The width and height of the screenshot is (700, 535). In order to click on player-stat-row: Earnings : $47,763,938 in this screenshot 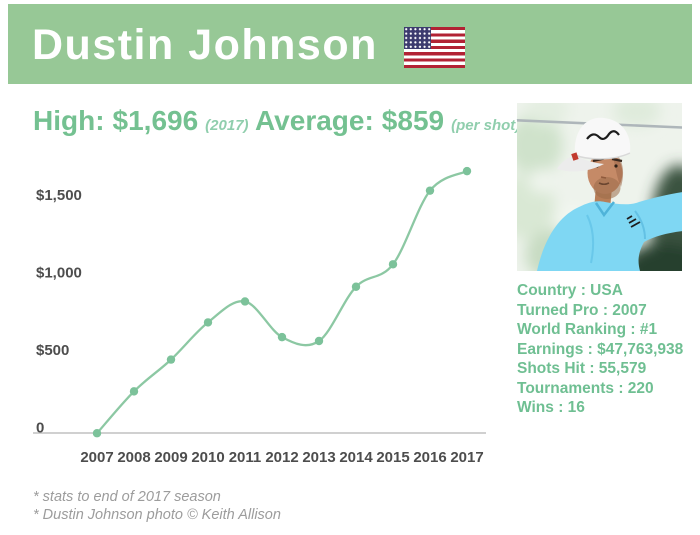, I will do `click(600, 349)`.